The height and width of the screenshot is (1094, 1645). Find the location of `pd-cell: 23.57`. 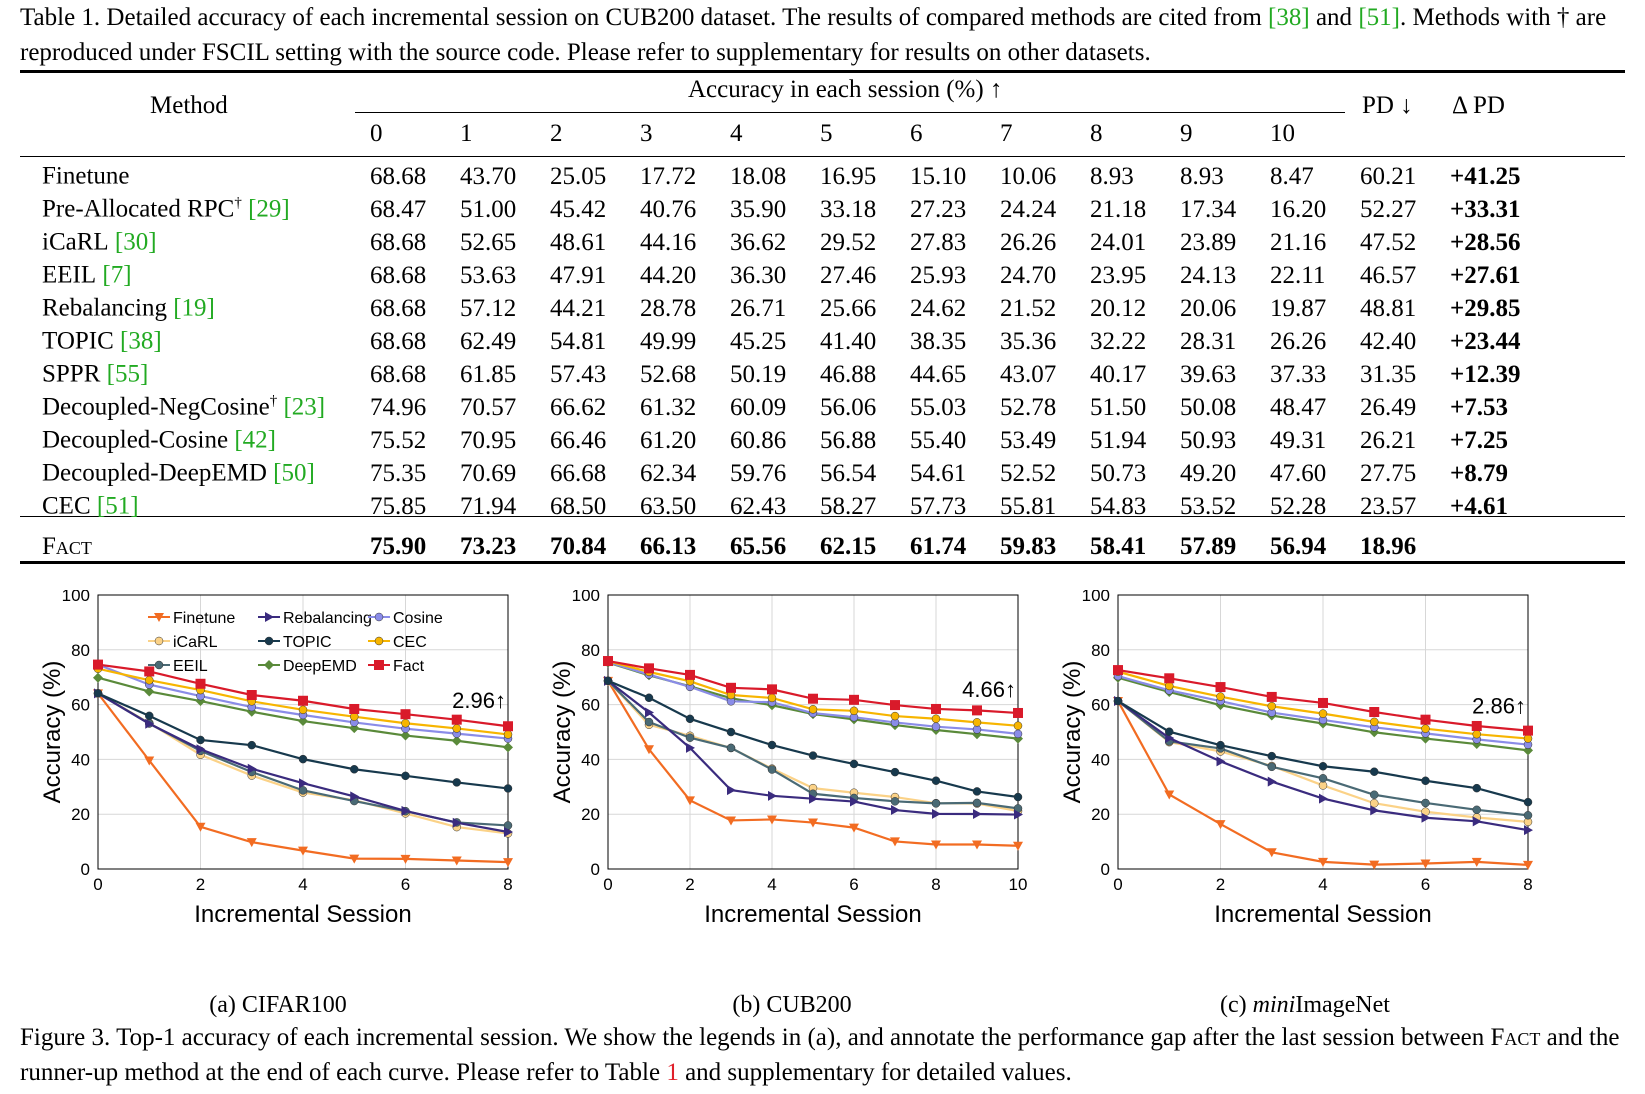

pd-cell: 23.57 is located at coordinates (1388, 506).